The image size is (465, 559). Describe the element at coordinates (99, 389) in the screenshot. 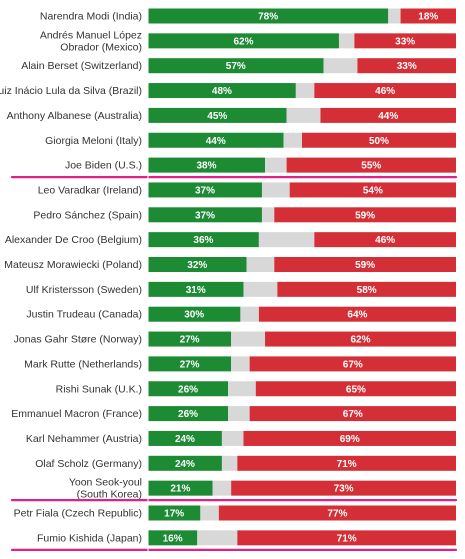

I see `leader-name-label: Rishi Sunak (U.K.)` at that location.